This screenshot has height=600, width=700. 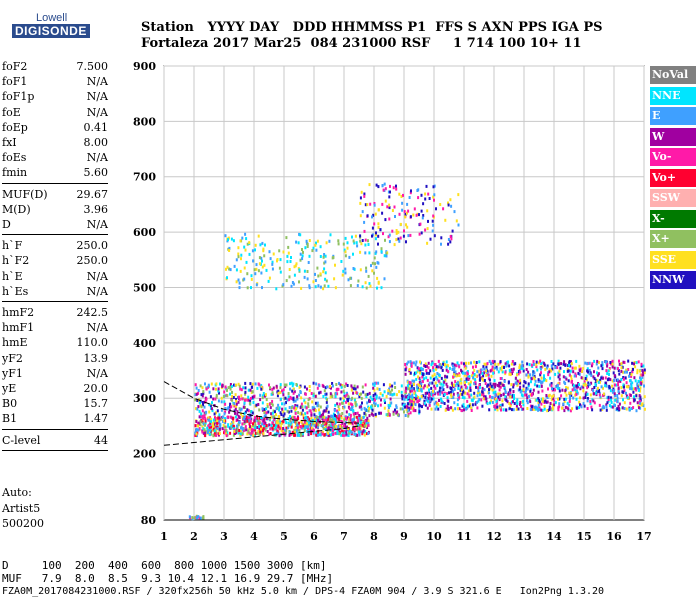 What do you see at coordinates (144, 66) in the screenshot?
I see `y-tick-label: 900` at bounding box center [144, 66].